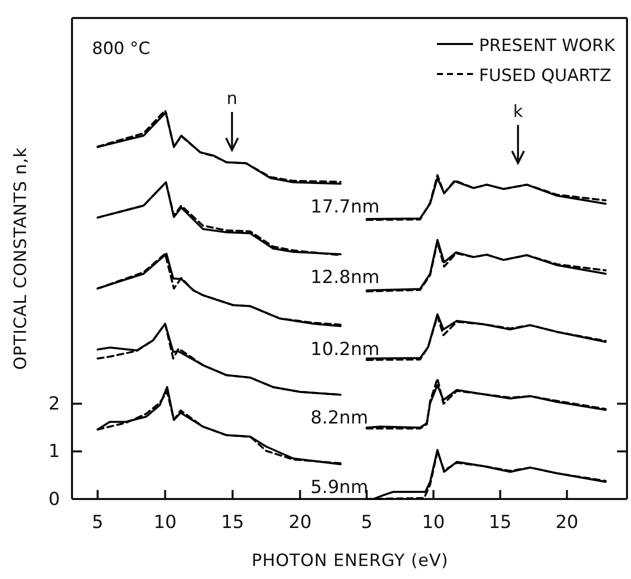 The width and height of the screenshot is (631, 579). Describe the element at coordinates (518, 112) in the screenshot. I see `annotation: k` at that location.